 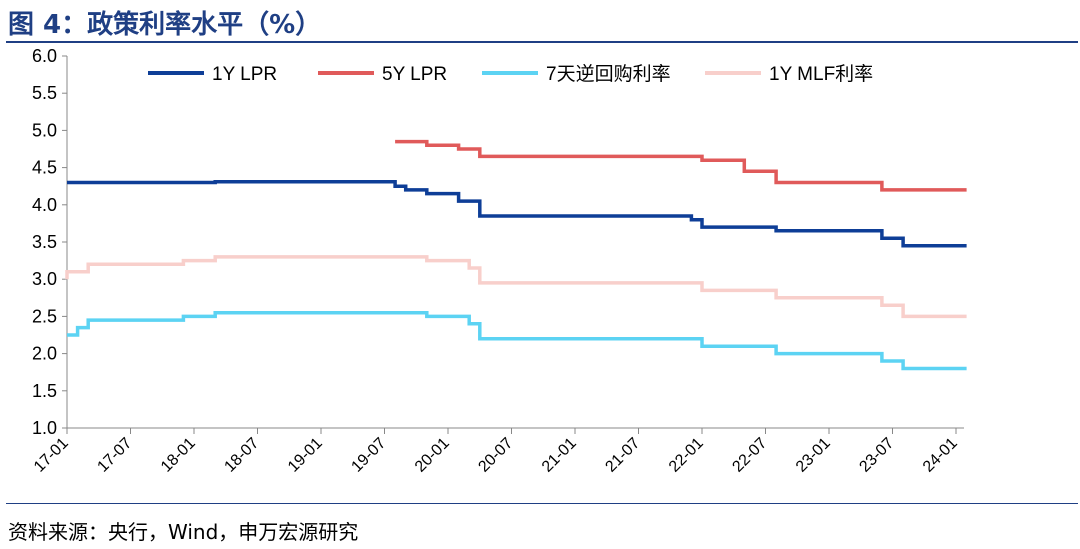 What do you see at coordinates (510, 74) in the screenshot?
I see `chart-legend: 1Y LPR 5Y LPR 7天逆回购利率 1Y MLF利率` at bounding box center [510, 74].